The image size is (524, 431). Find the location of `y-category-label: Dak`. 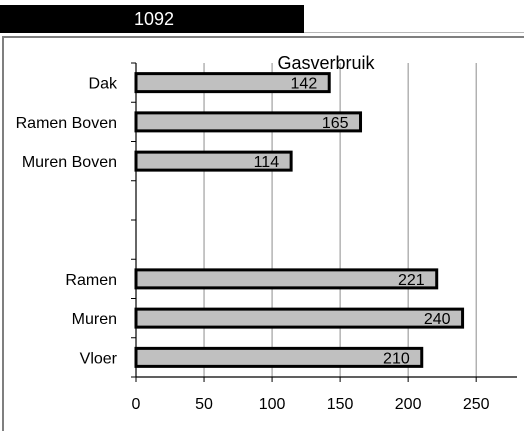

y-category-label: Dak is located at coordinates (103, 84).